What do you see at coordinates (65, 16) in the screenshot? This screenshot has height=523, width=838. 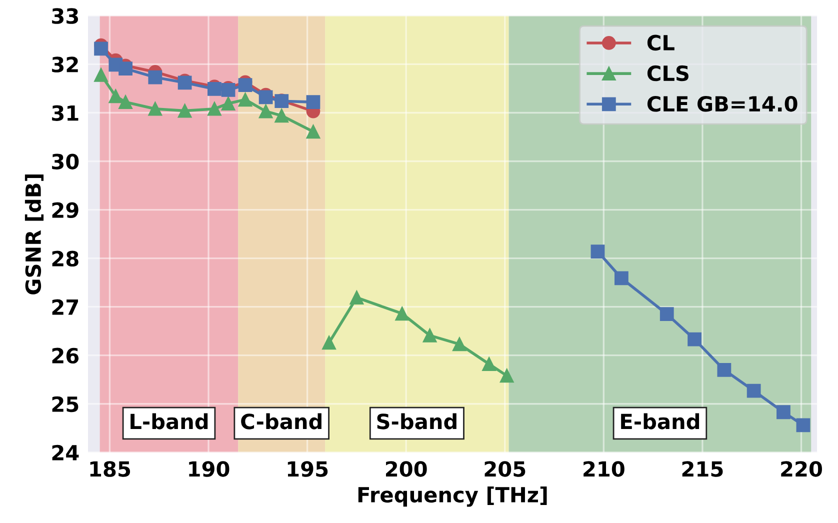 I see `y-tick-label: 33` at bounding box center [65, 16].